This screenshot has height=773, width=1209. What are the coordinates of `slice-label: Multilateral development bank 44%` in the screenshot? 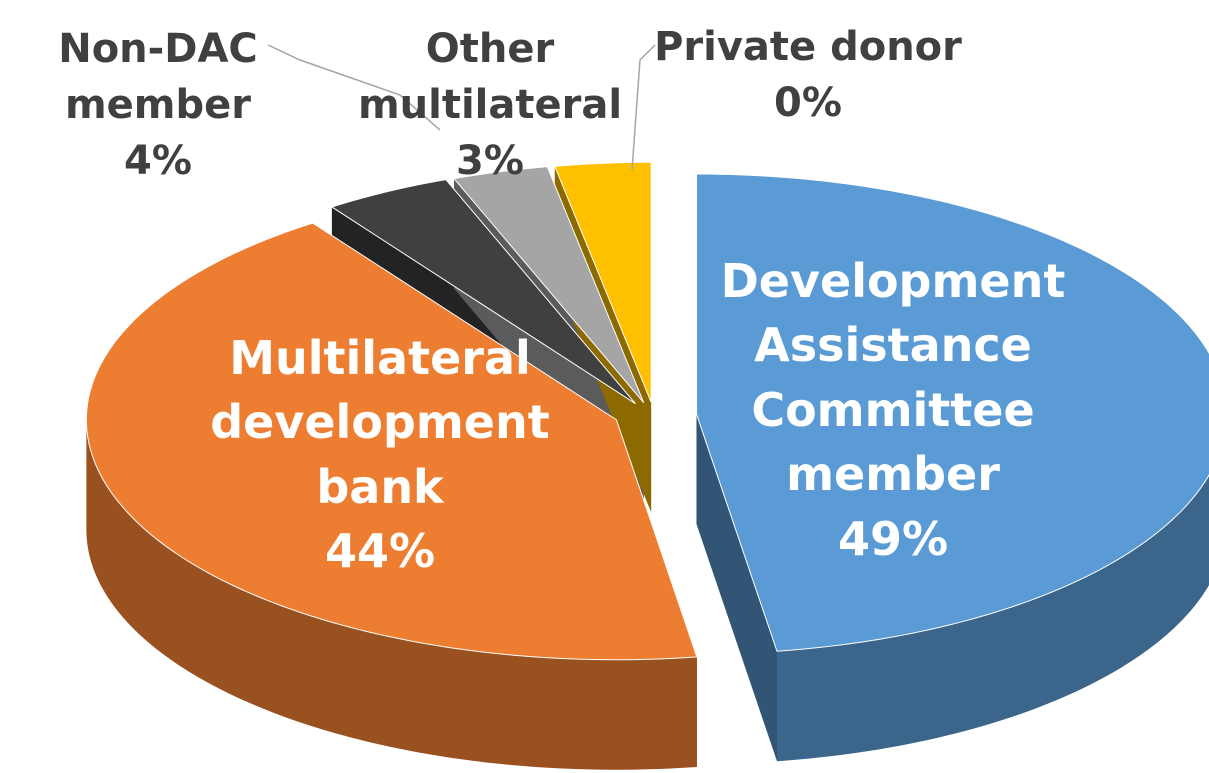 It's located at (380, 455).